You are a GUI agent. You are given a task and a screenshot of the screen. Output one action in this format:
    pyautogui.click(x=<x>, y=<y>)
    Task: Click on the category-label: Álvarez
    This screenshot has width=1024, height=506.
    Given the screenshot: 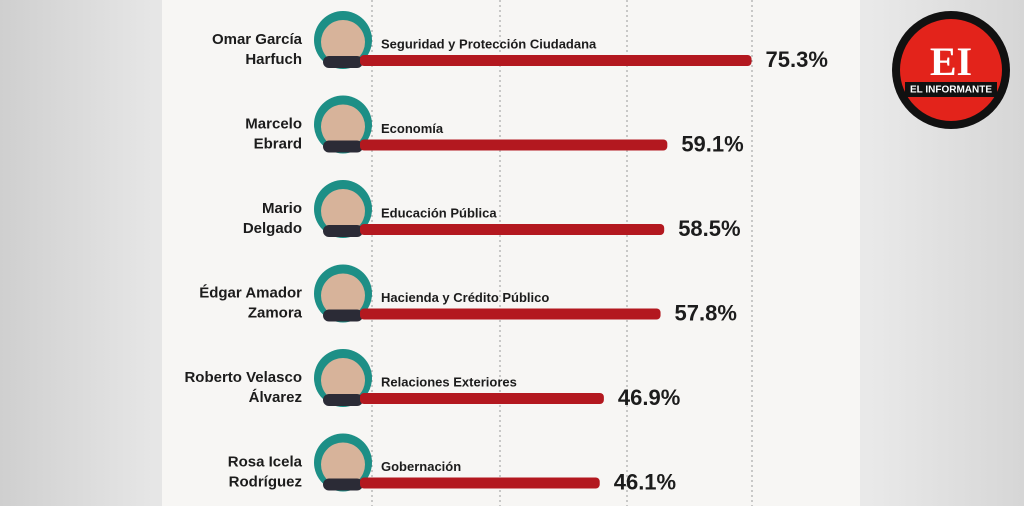 What is the action you would take?
    pyautogui.click(x=275, y=397)
    